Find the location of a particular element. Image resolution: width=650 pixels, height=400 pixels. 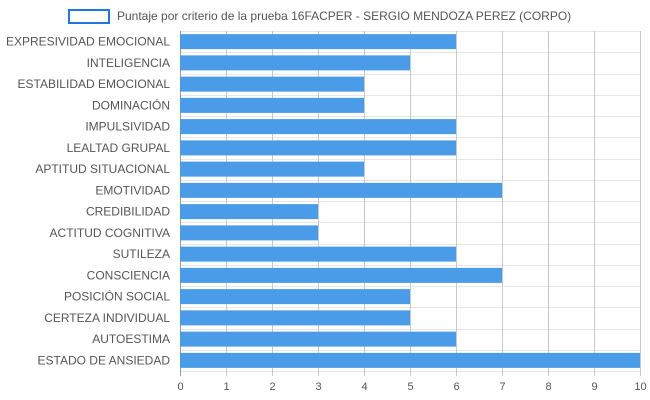

category-label: CERTEZA INDIVIDUAL is located at coordinates (107, 318).